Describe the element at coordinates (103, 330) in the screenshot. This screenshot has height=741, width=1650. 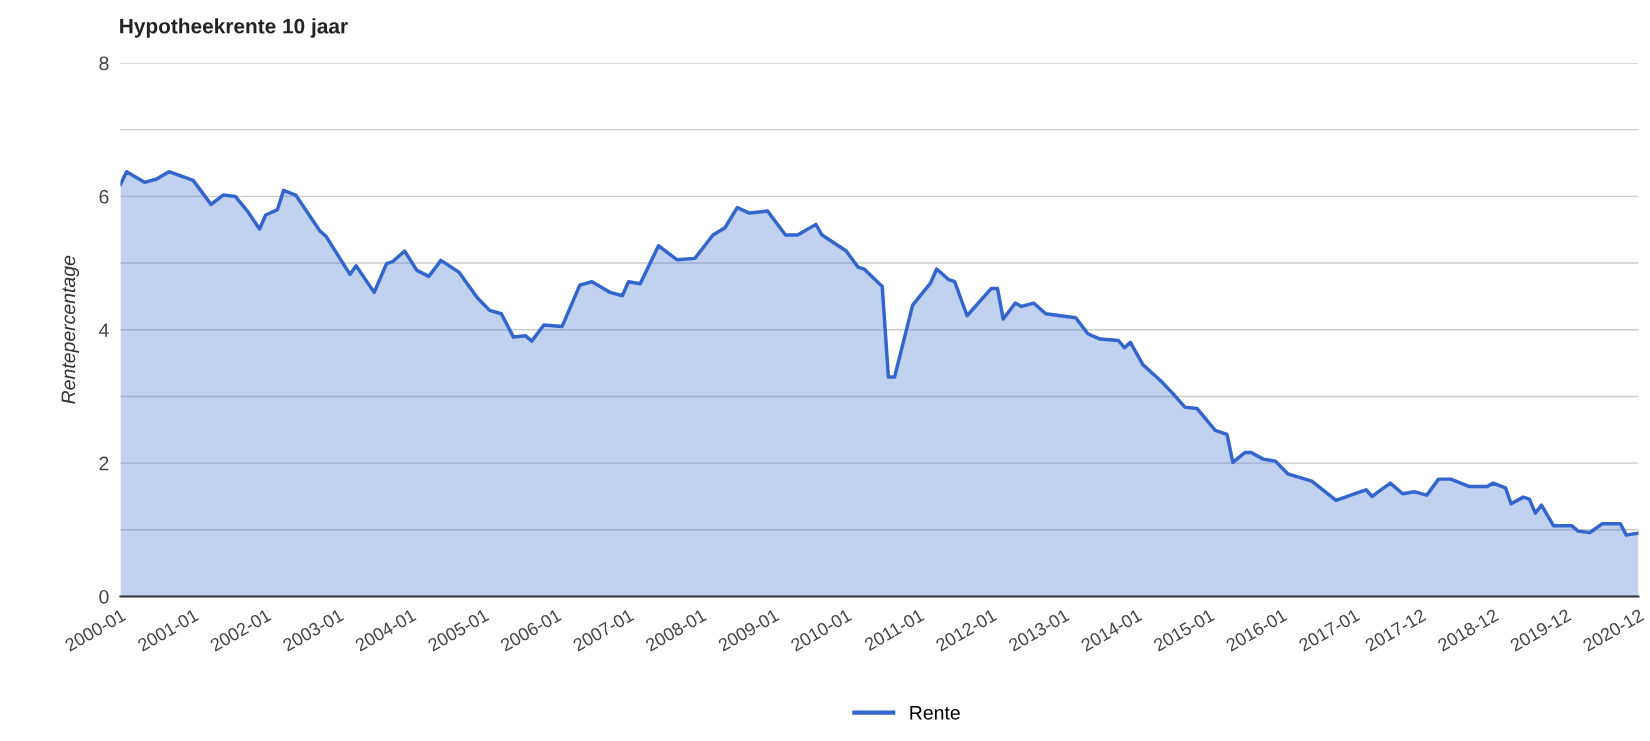
I see `y-tick-label: 4` at that location.